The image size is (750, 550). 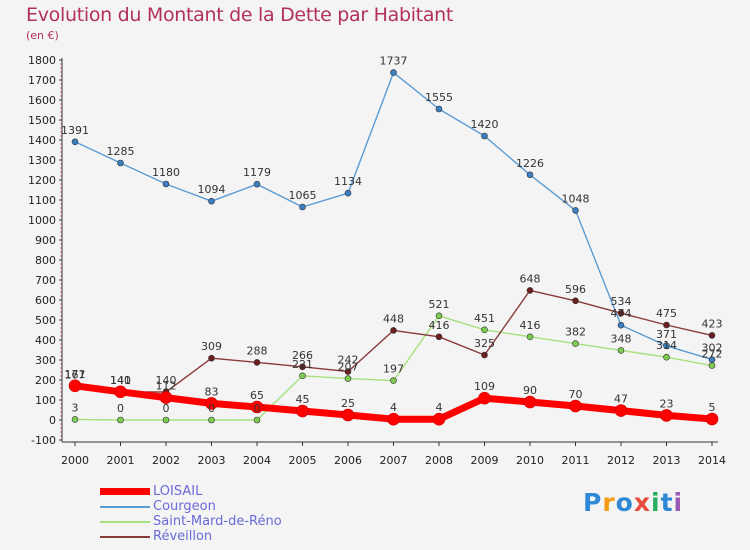 I want to click on data-label-saint-mard-de-reno: 221, so click(x=302, y=364).